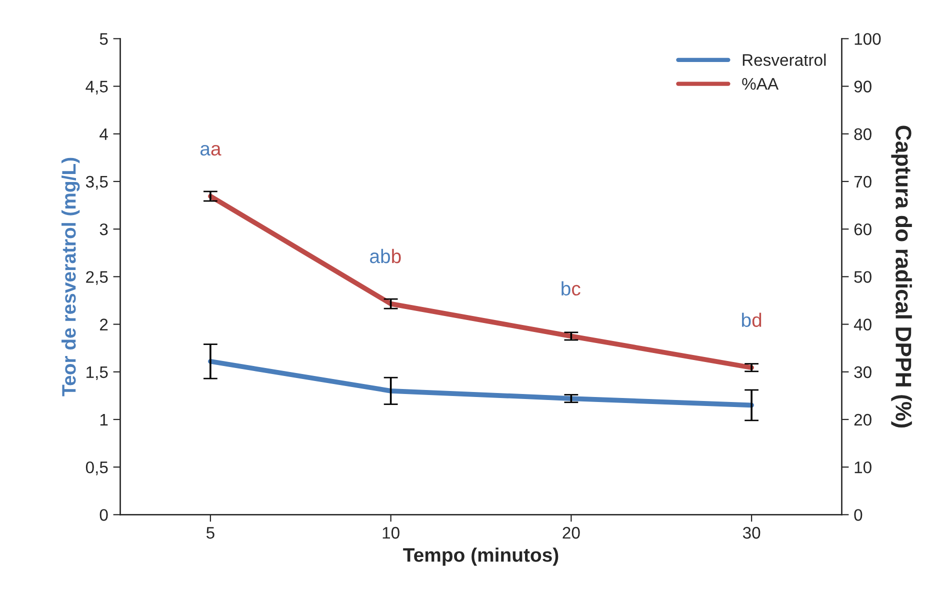 The height and width of the screenshot is (595, 925). Describe the element at coordinates (481, 383) in the screenshot. I see `line-series` at that location.